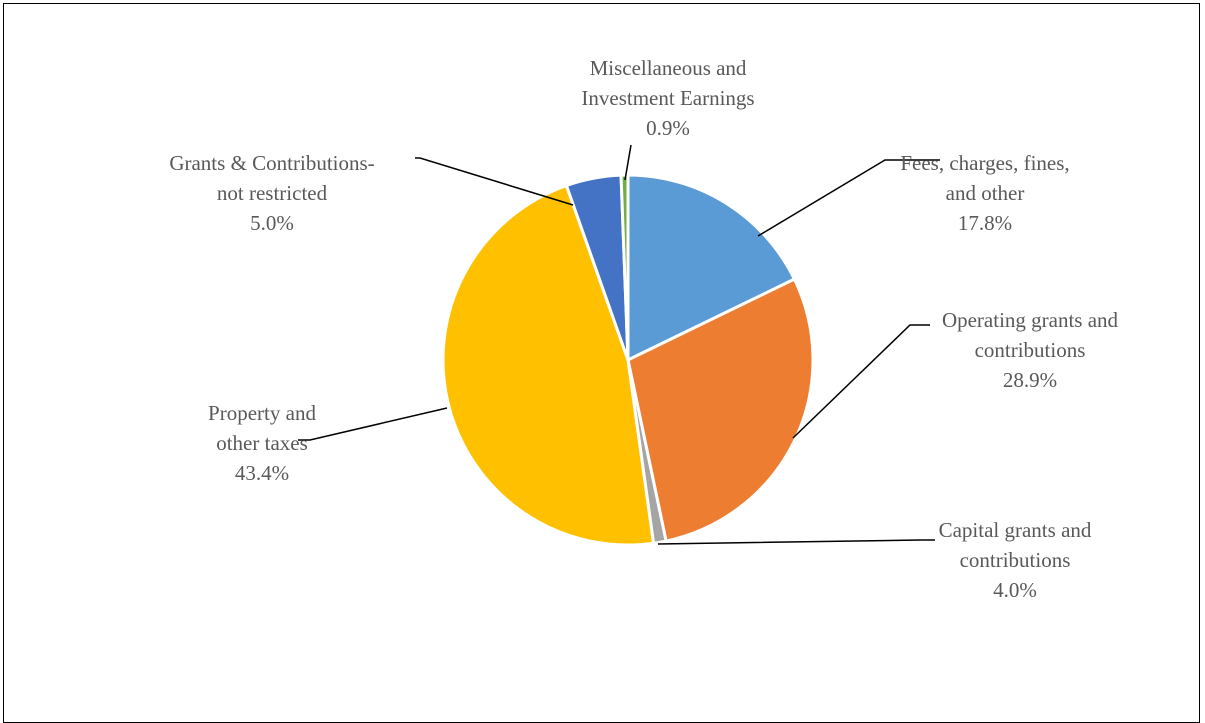 The width and height of the screenshot is (1205, 723). What do you see at coordinates (271, 163) in the screenshot?
I see `slice-name-label: Grants & Contributions-` at bounding box center [271, 163].